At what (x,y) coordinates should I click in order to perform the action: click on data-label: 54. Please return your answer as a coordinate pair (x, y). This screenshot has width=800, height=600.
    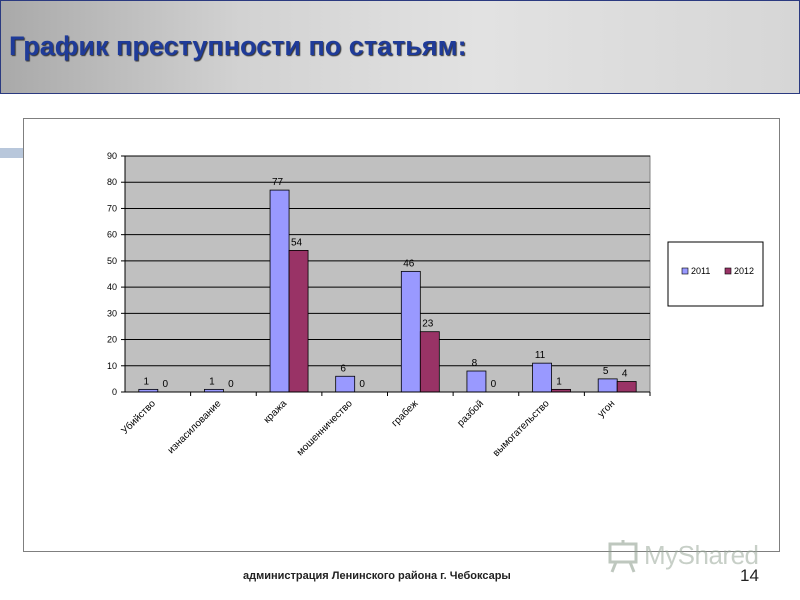
    Looking at the image, I should click on (297, 242).